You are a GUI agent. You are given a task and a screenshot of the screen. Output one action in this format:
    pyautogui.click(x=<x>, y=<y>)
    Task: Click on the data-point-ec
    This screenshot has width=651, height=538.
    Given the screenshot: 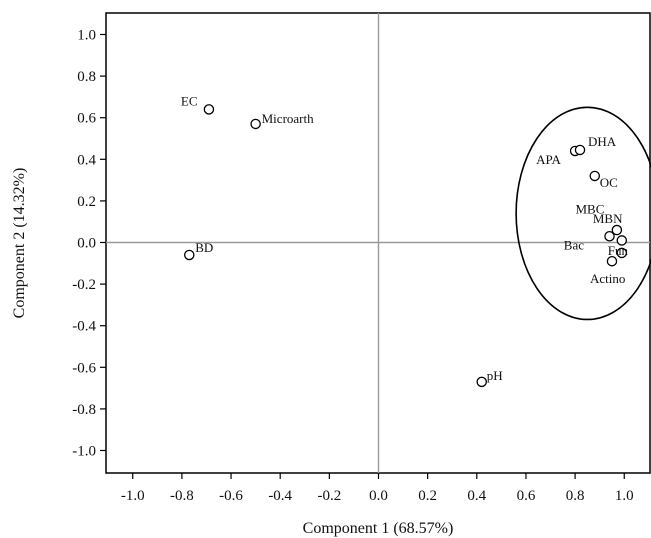 What is the action you would take?
    pyautogui.click(x=209, y=109)
    